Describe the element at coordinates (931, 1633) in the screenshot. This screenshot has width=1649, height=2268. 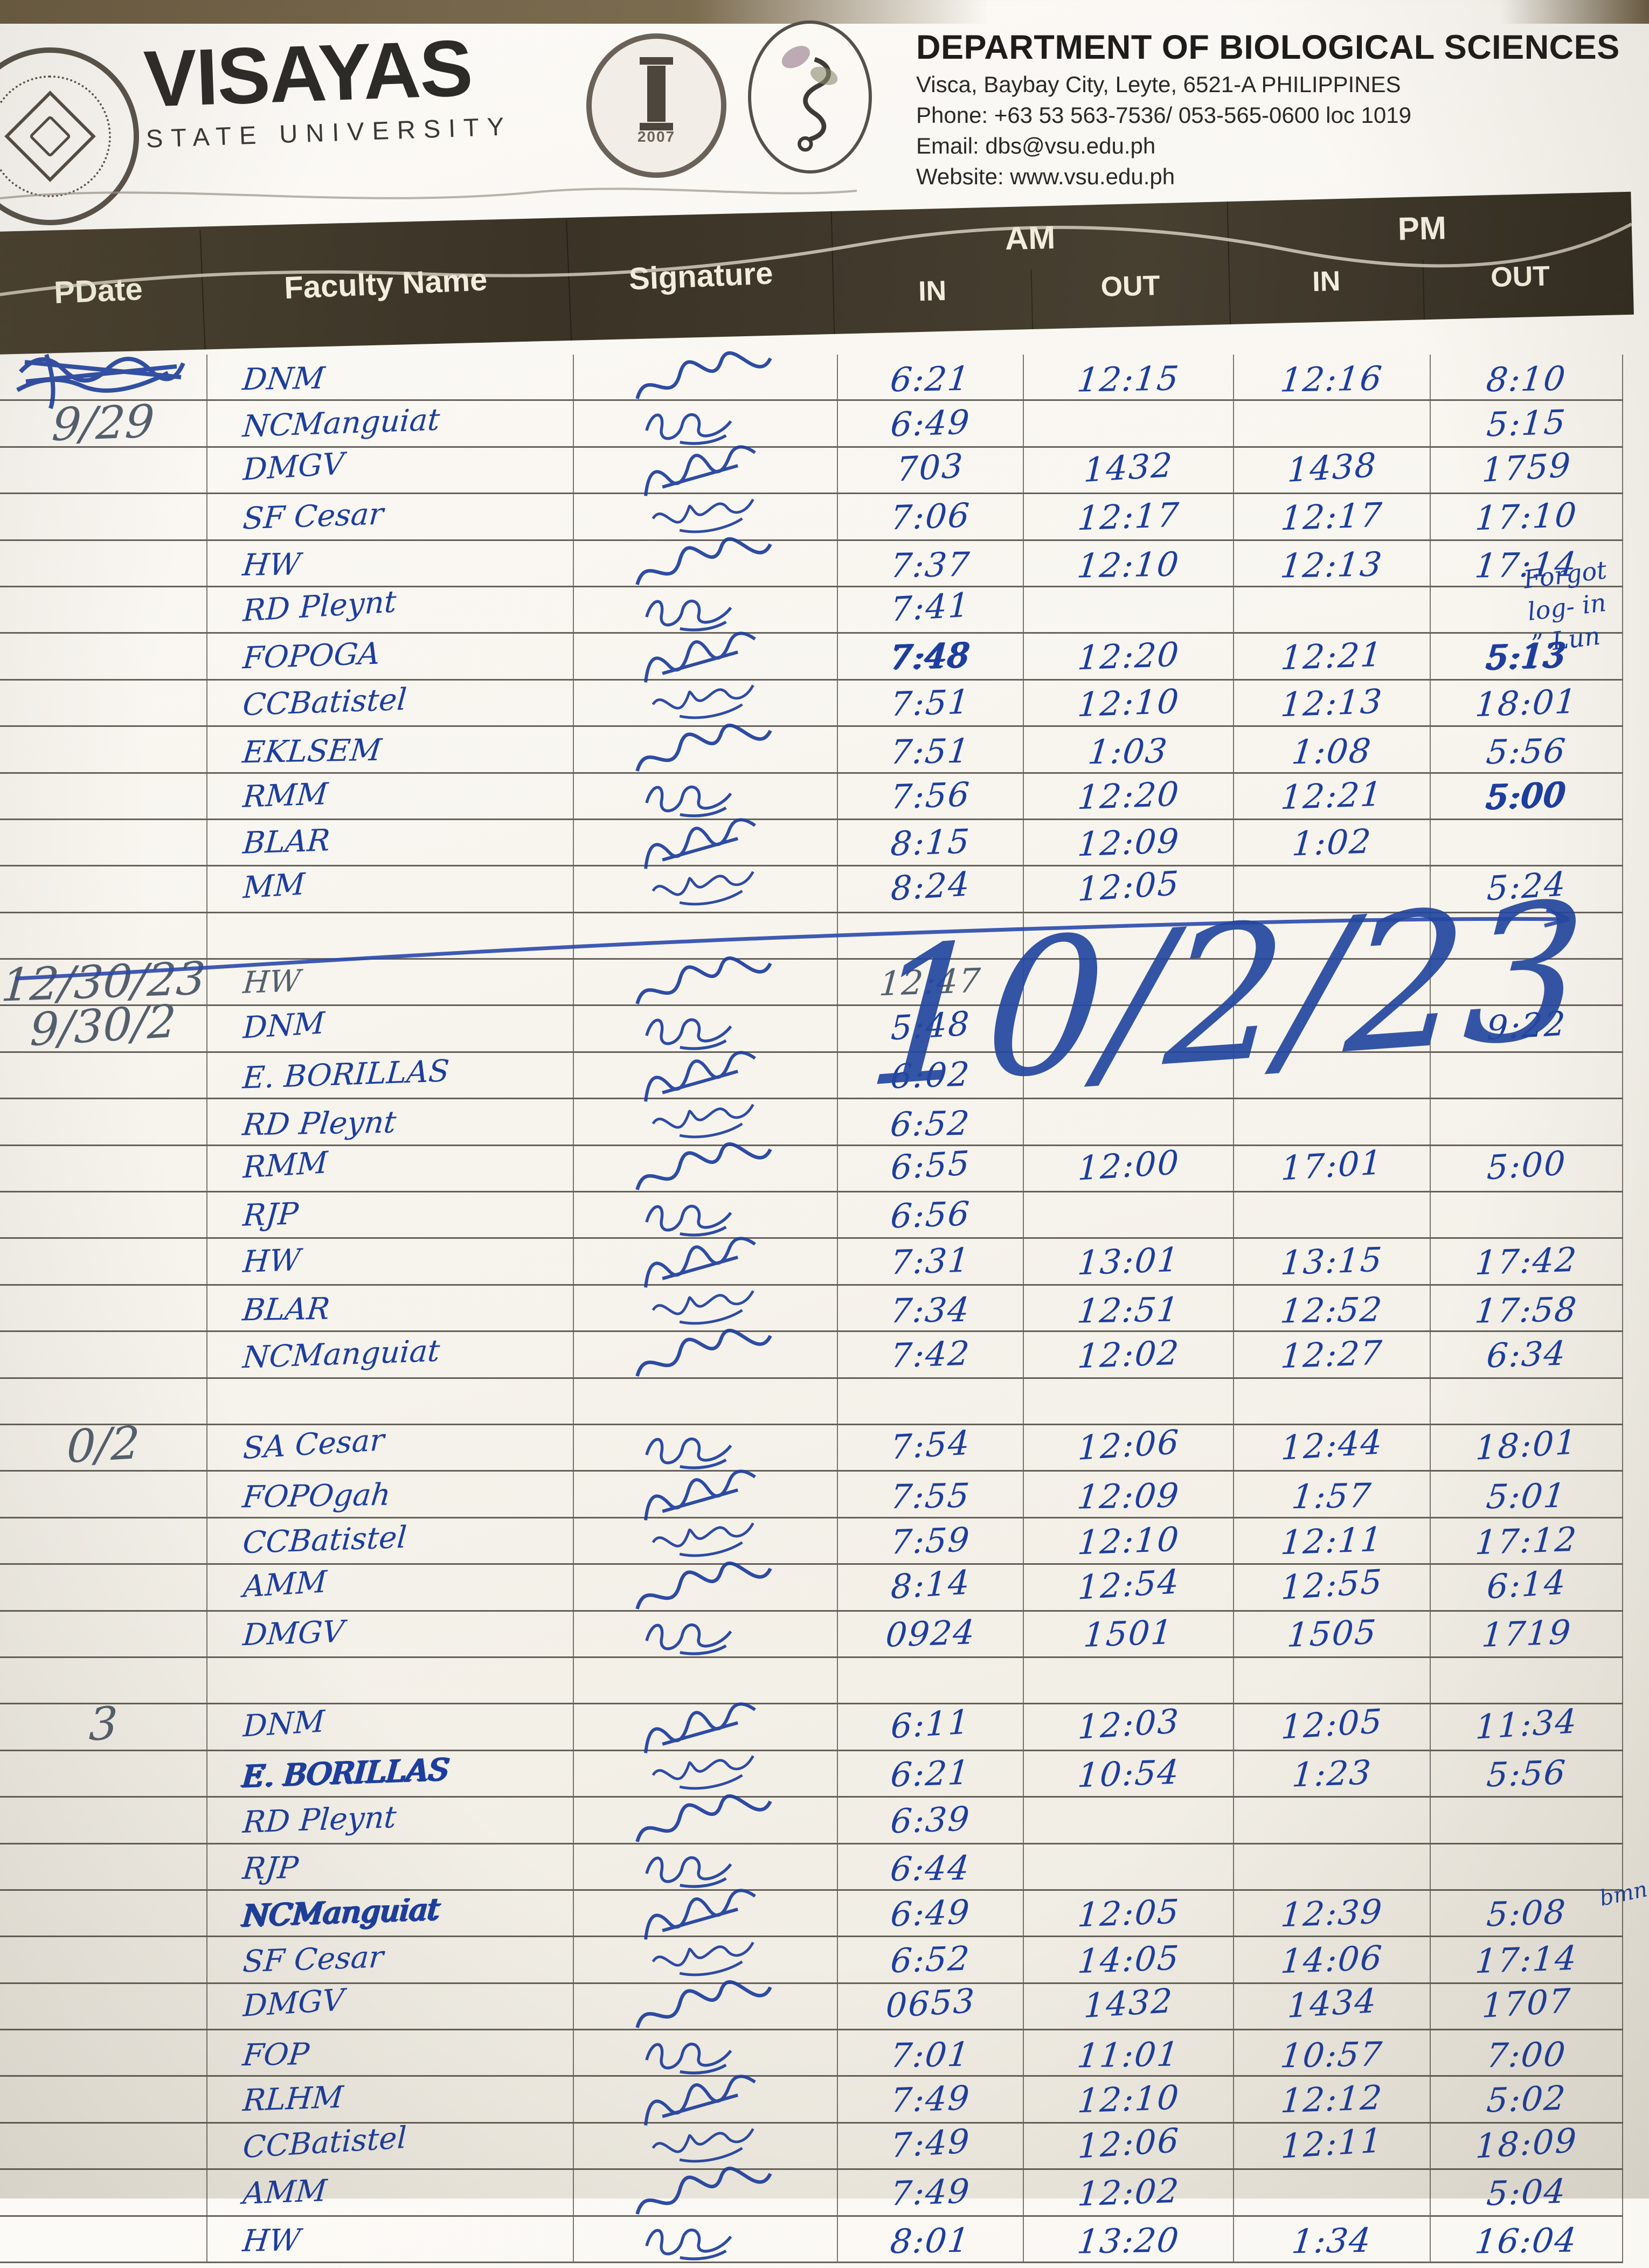
I see `am-in-cell: 0924` at that location.